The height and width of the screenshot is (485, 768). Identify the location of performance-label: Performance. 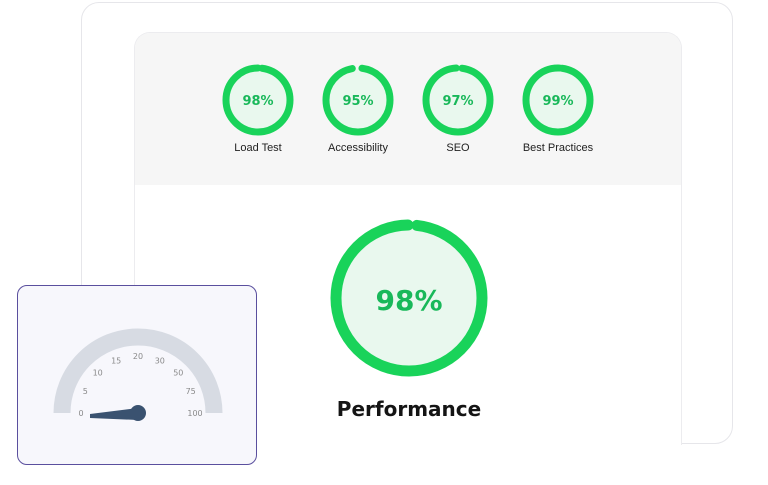
(409, 409).